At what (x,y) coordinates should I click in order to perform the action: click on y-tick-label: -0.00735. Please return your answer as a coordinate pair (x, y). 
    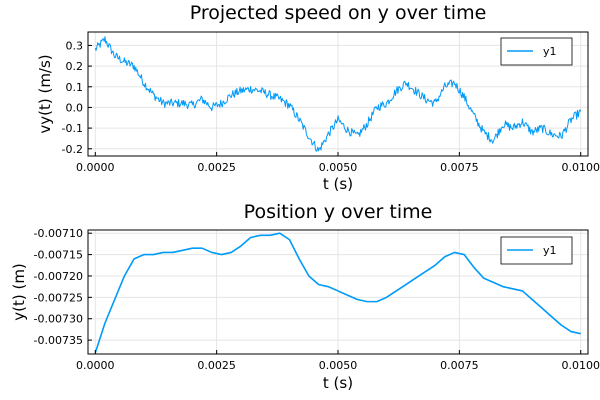
    Looking at the image, I should click on (58, 340).